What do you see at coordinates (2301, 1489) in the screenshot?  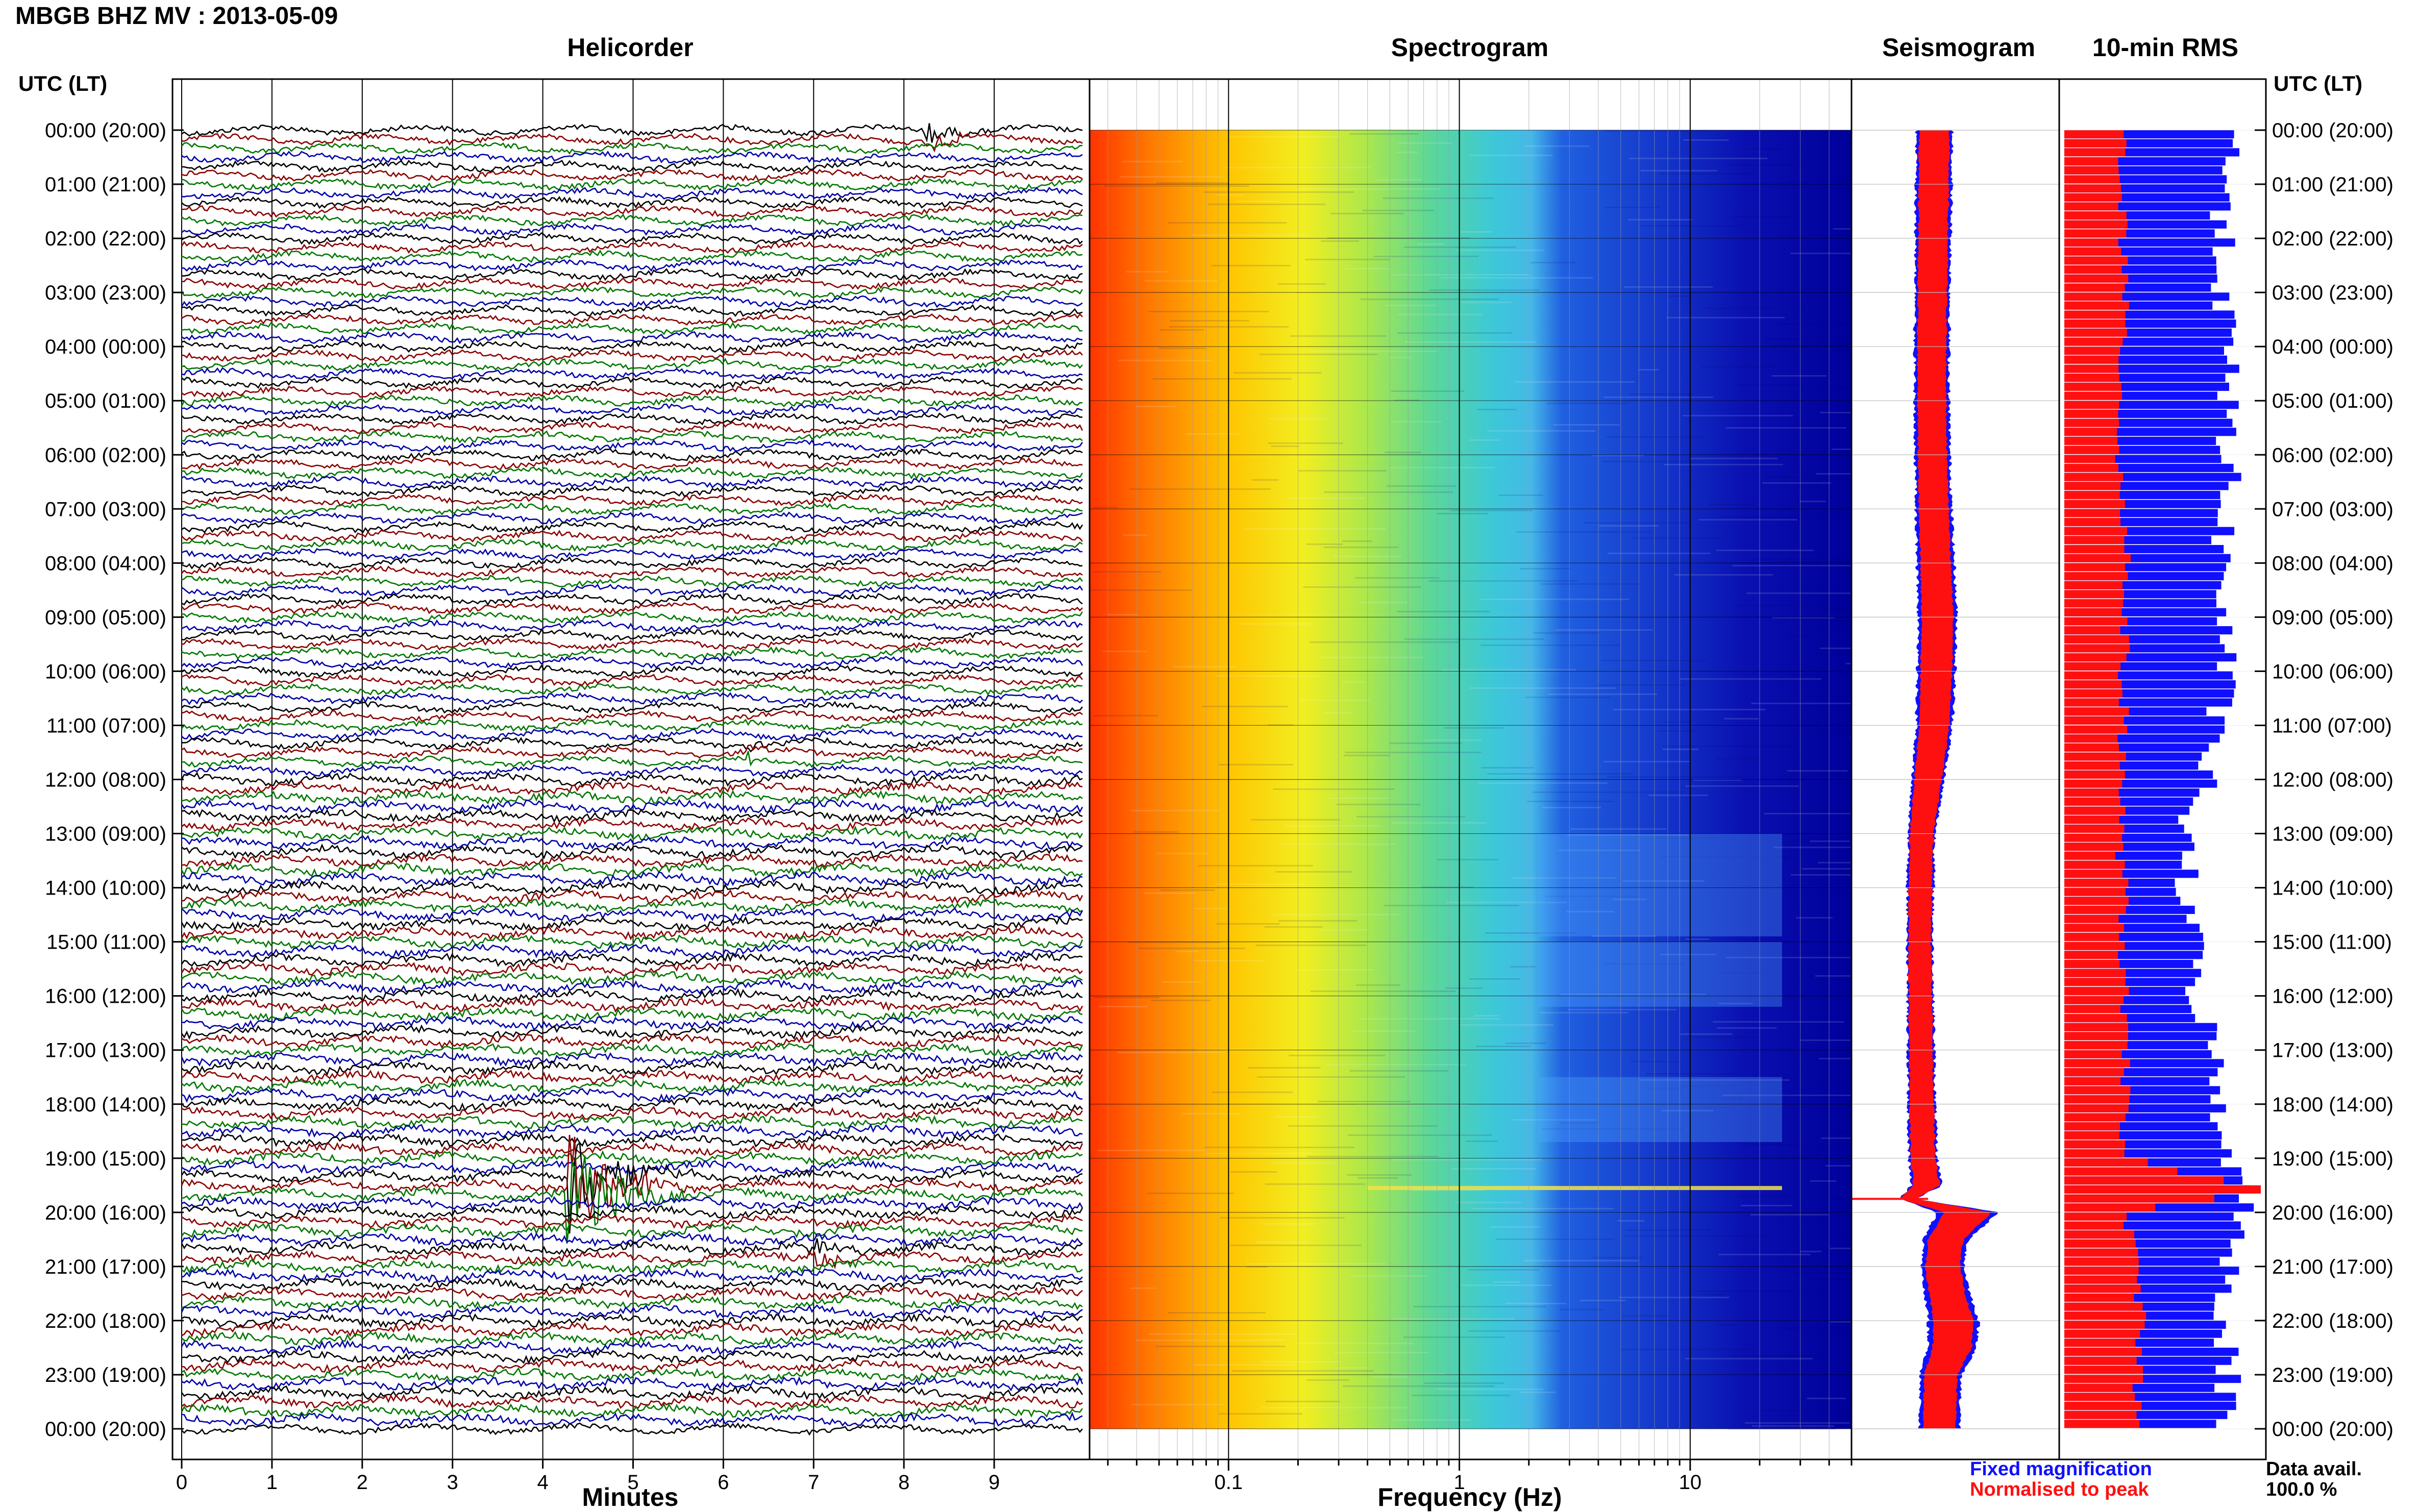 I see `data-availability-value: 100.0 %` at bounding box center [2301, 1489].